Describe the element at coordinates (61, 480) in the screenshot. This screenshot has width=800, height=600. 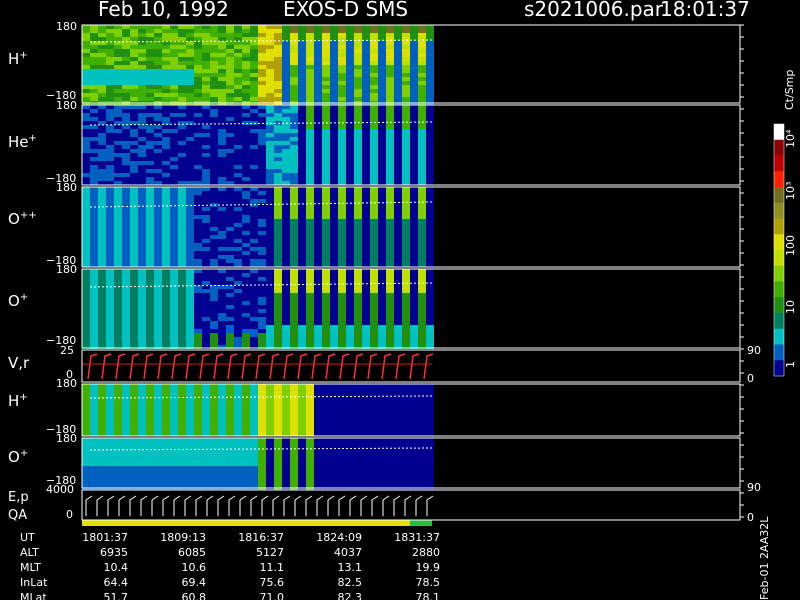
I see `tick-o2-bottom: −180` at that location.